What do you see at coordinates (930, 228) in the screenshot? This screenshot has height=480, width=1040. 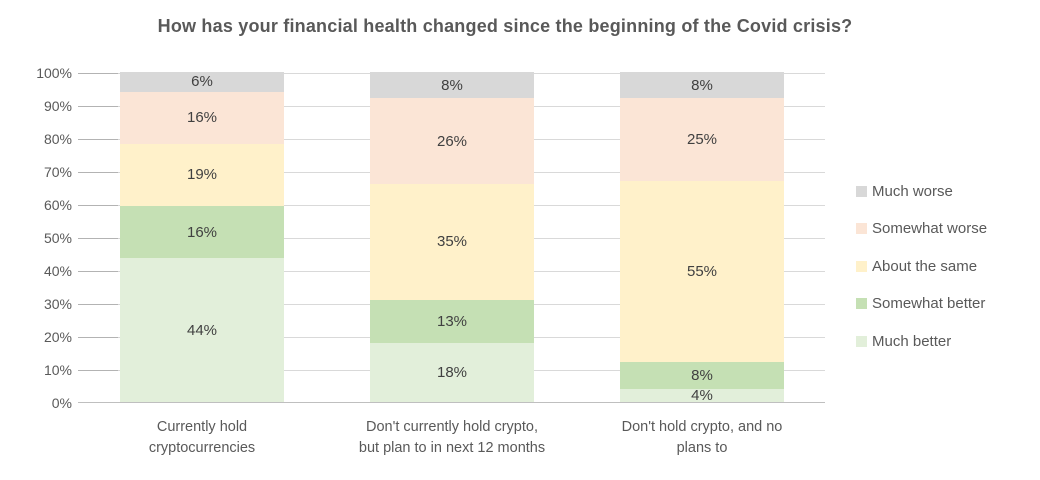 I see `legend-label: Somewhat worse` at bounding box center [930, 228].